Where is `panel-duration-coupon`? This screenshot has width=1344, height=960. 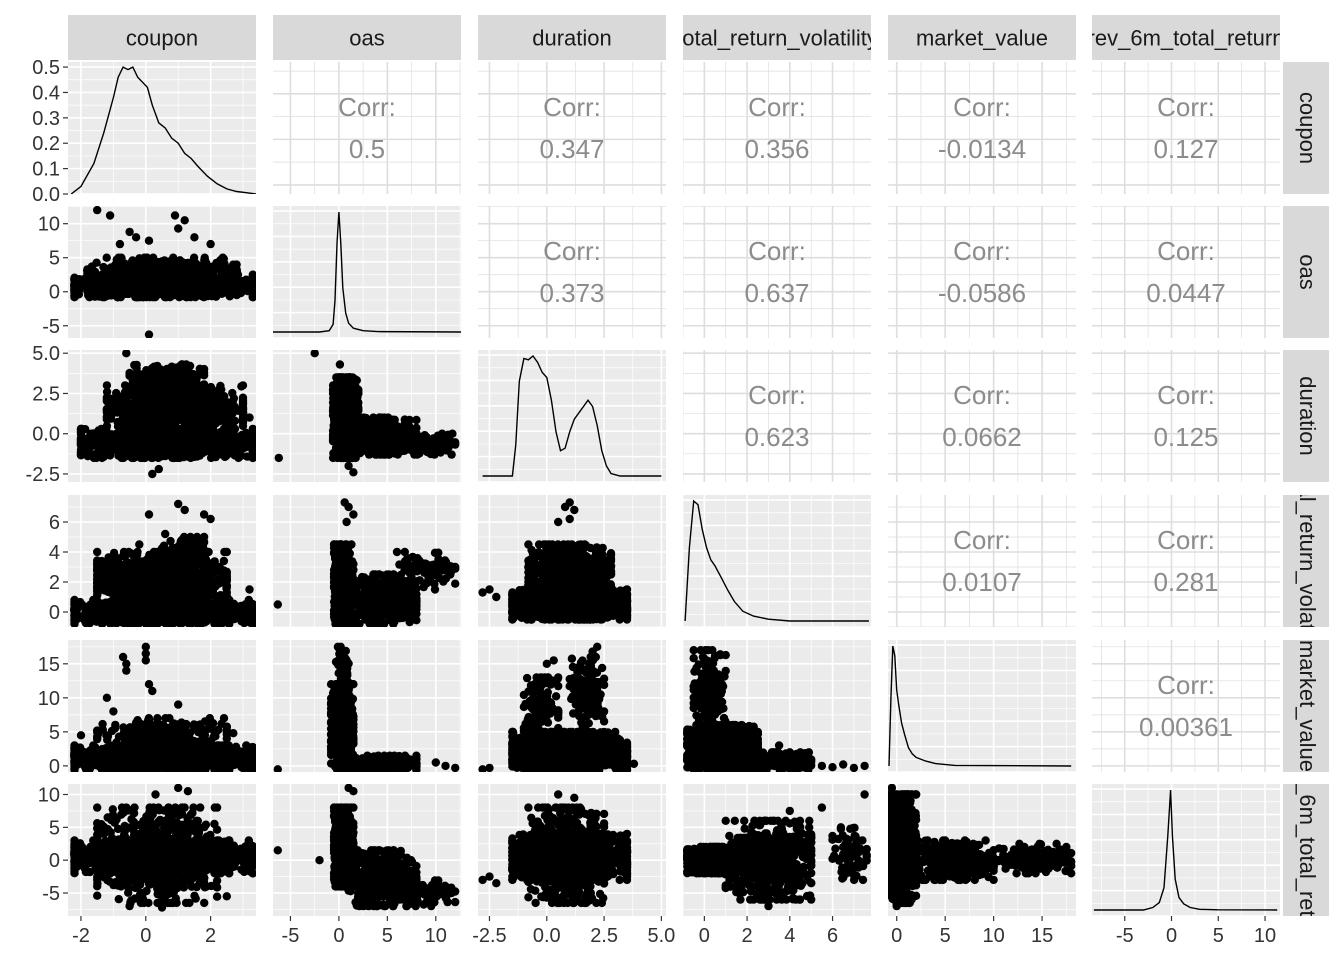 panel-duration-coupon is located at coordinates (162, 416).